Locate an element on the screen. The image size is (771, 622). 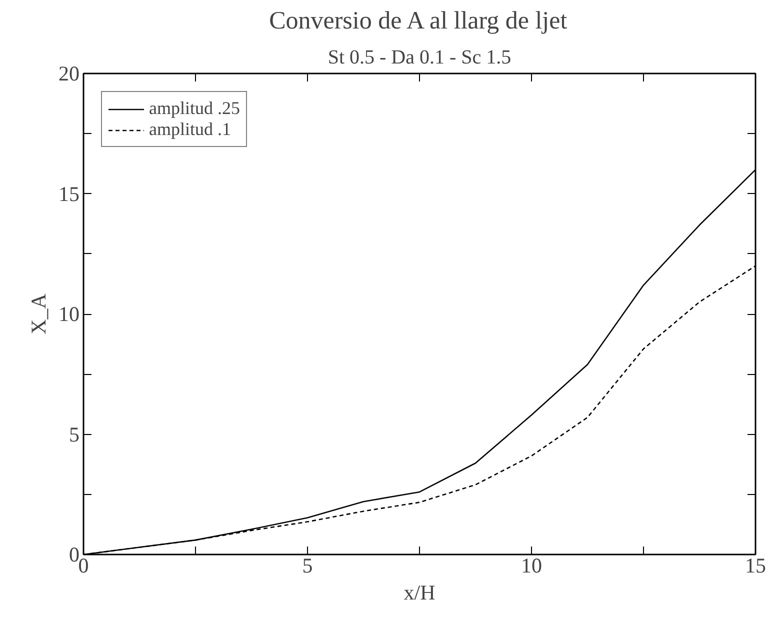
chart-subtitle: St 0.5 - Da 0.1 - Sc 1.5 is located at coordinates (420, 57).